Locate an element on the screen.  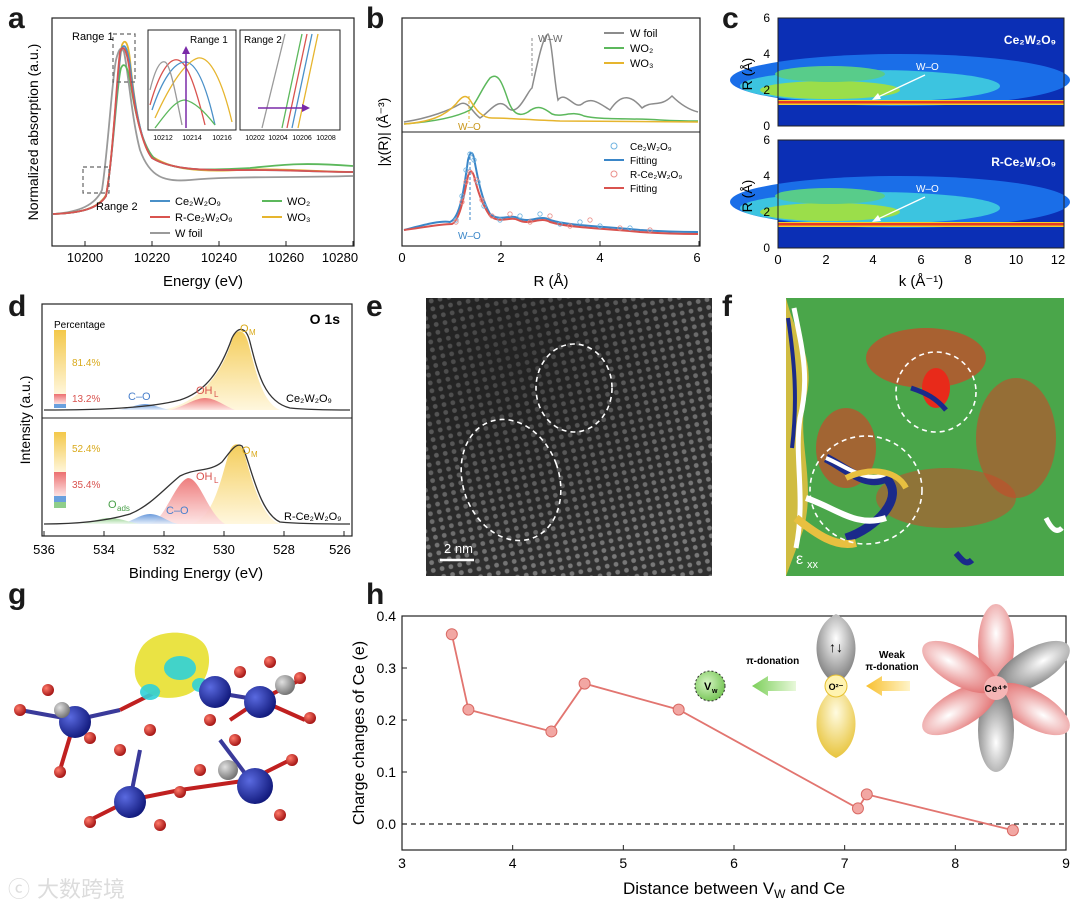
panel-a-inset1-r-curve is located at coordinates (177, 92).